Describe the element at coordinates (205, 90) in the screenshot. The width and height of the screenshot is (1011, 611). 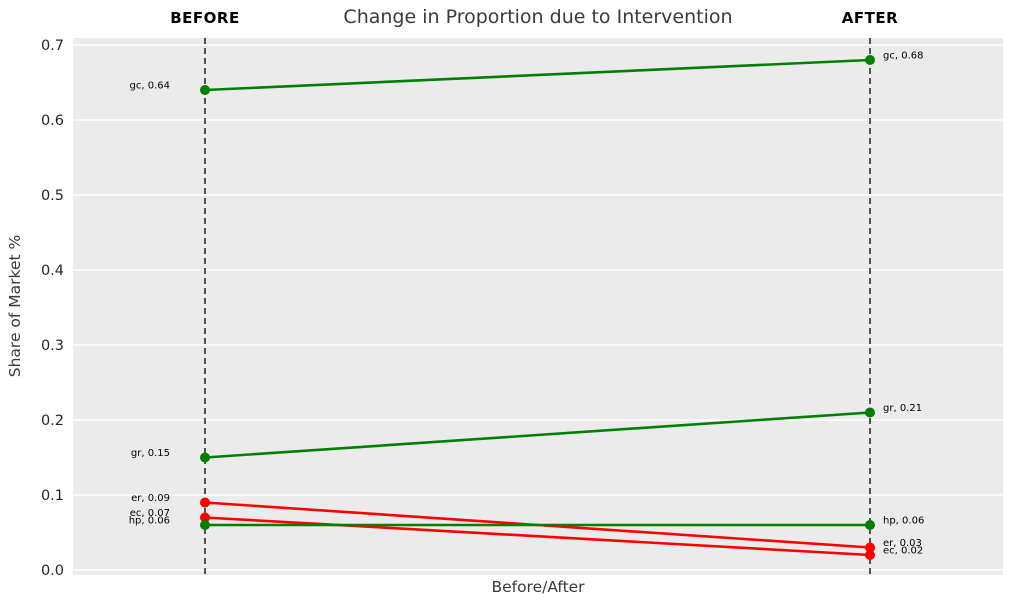
I see `point-gc-before` at that location.